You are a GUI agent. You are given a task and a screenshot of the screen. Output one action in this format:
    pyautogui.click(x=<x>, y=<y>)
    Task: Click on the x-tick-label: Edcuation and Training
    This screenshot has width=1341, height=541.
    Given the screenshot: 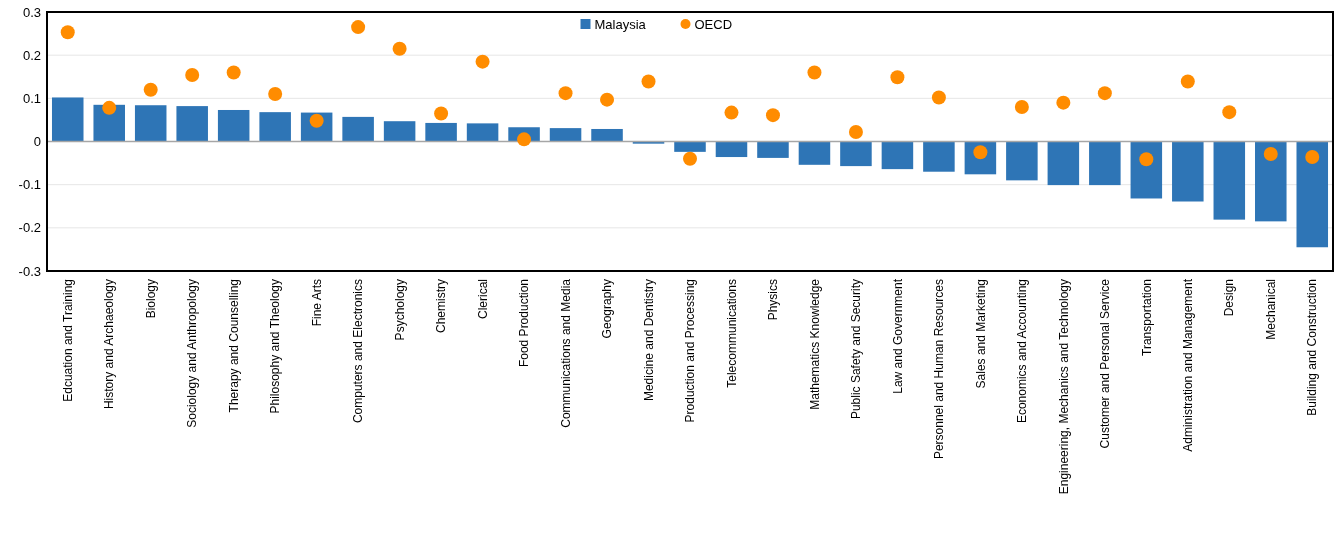 What is the action you would take?
    pyautogui.click(x=67, y=340)
    